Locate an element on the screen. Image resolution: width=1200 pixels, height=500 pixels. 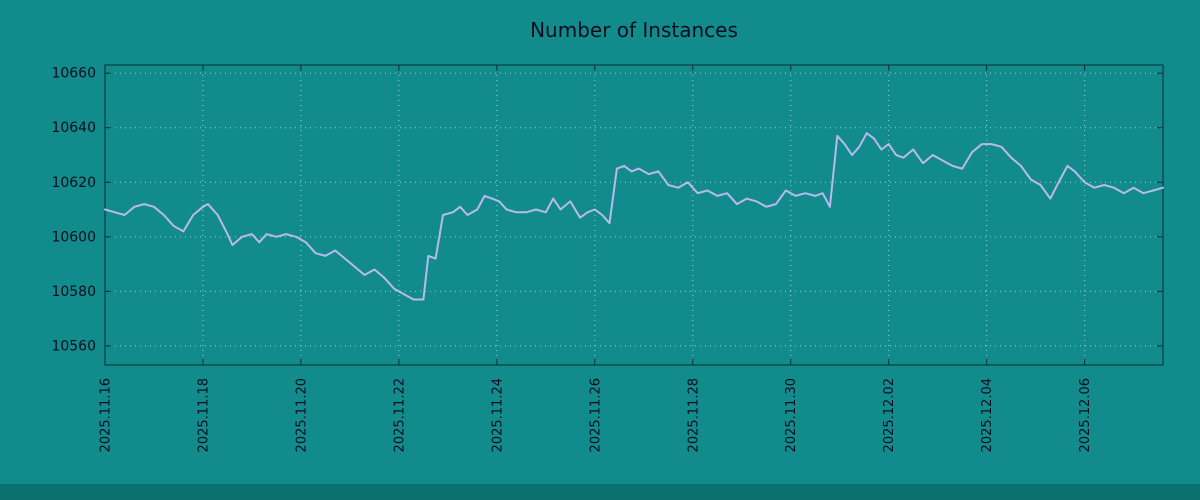
x-tick-label: 2025.11.26 is located at coordinates (595, 415).